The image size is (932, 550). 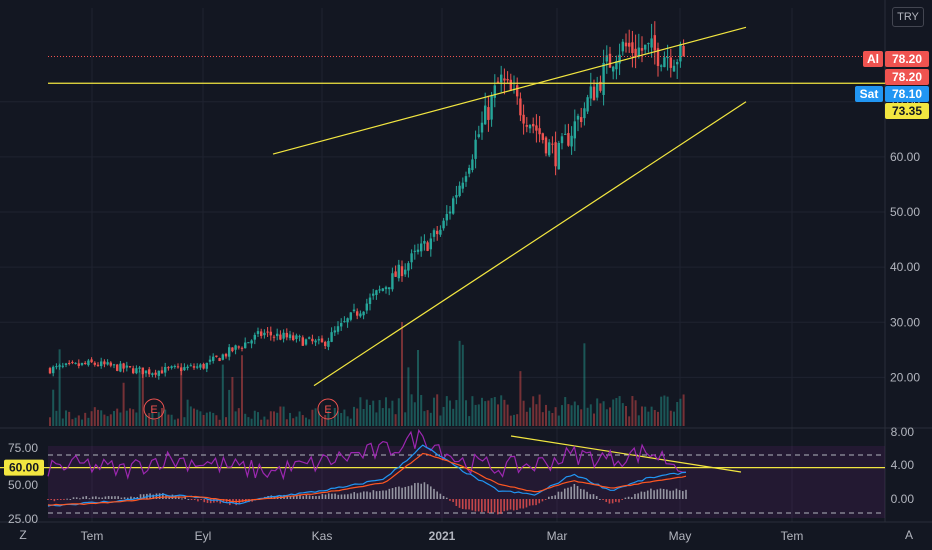 I want to click on volume-bars, so click(x=367, y=373).